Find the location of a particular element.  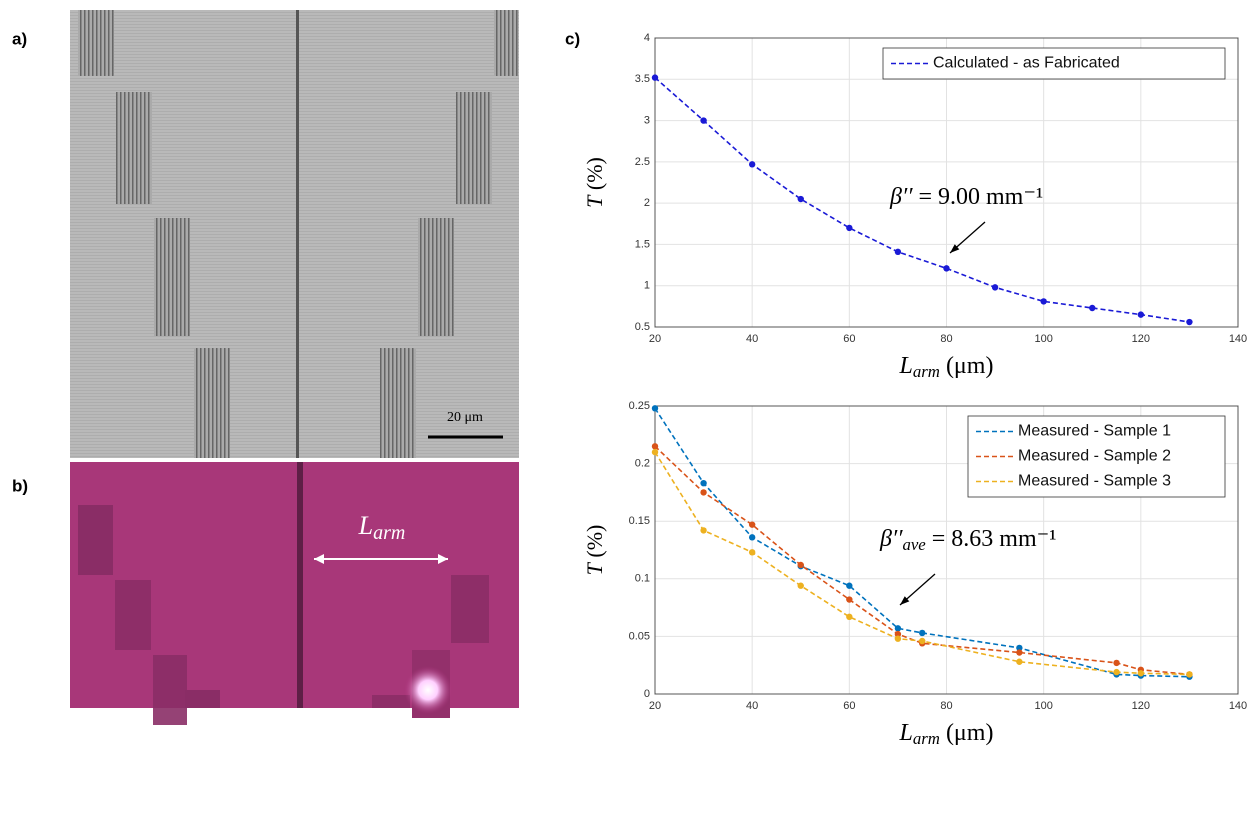

series-line is located at coordinates (922, 542).